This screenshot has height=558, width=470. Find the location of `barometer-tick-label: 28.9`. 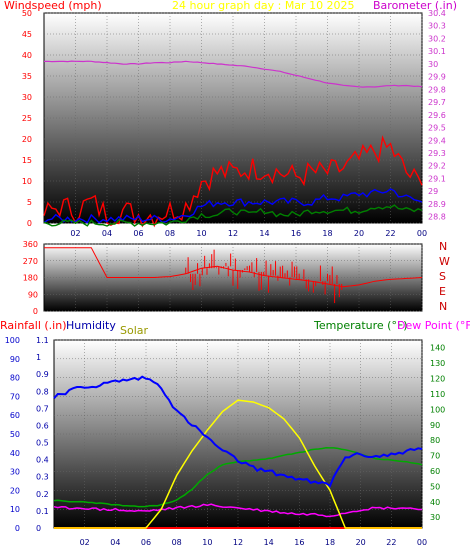

barometer-tick-label: 28.9 is located at coordinates (437, 204).